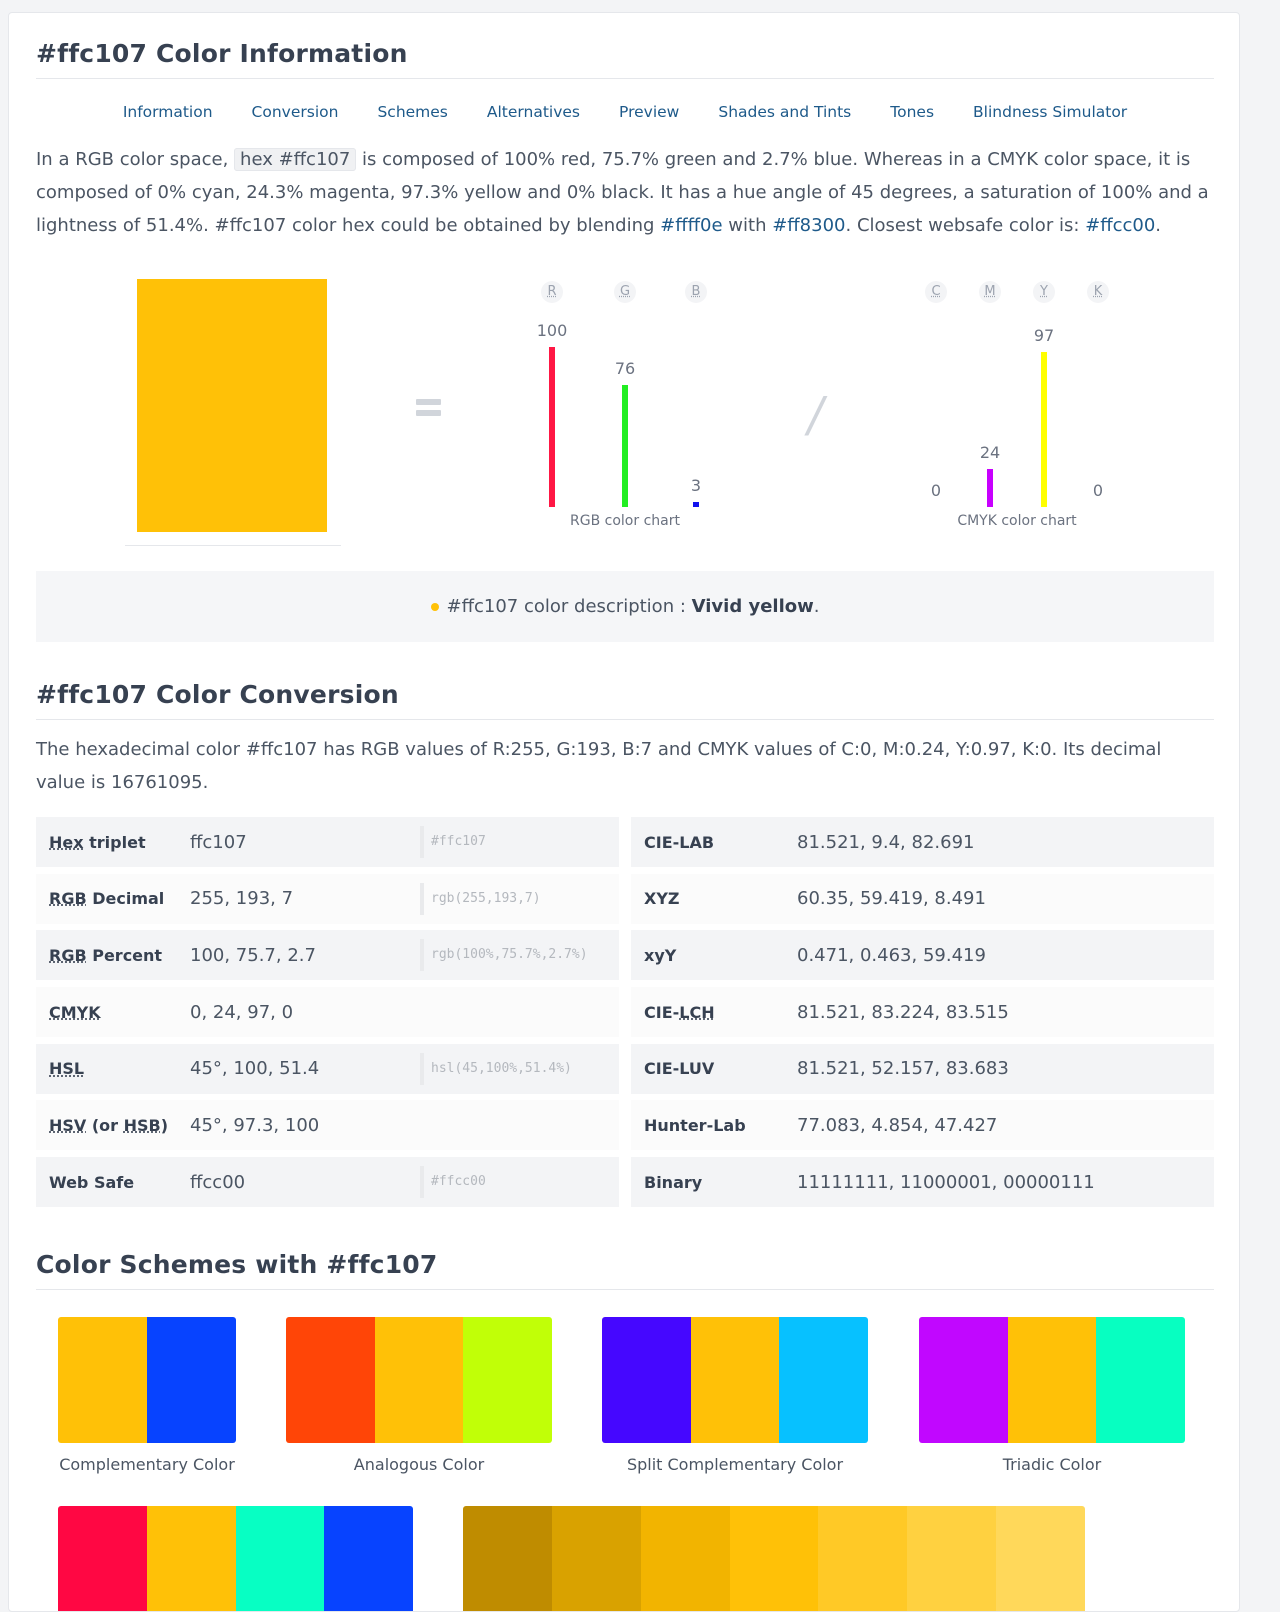 The image size is (1280, 1612). Describe the element at coordinates (990, 292) in the screenshot. I see `cmyk-badge-m: M` at that location.